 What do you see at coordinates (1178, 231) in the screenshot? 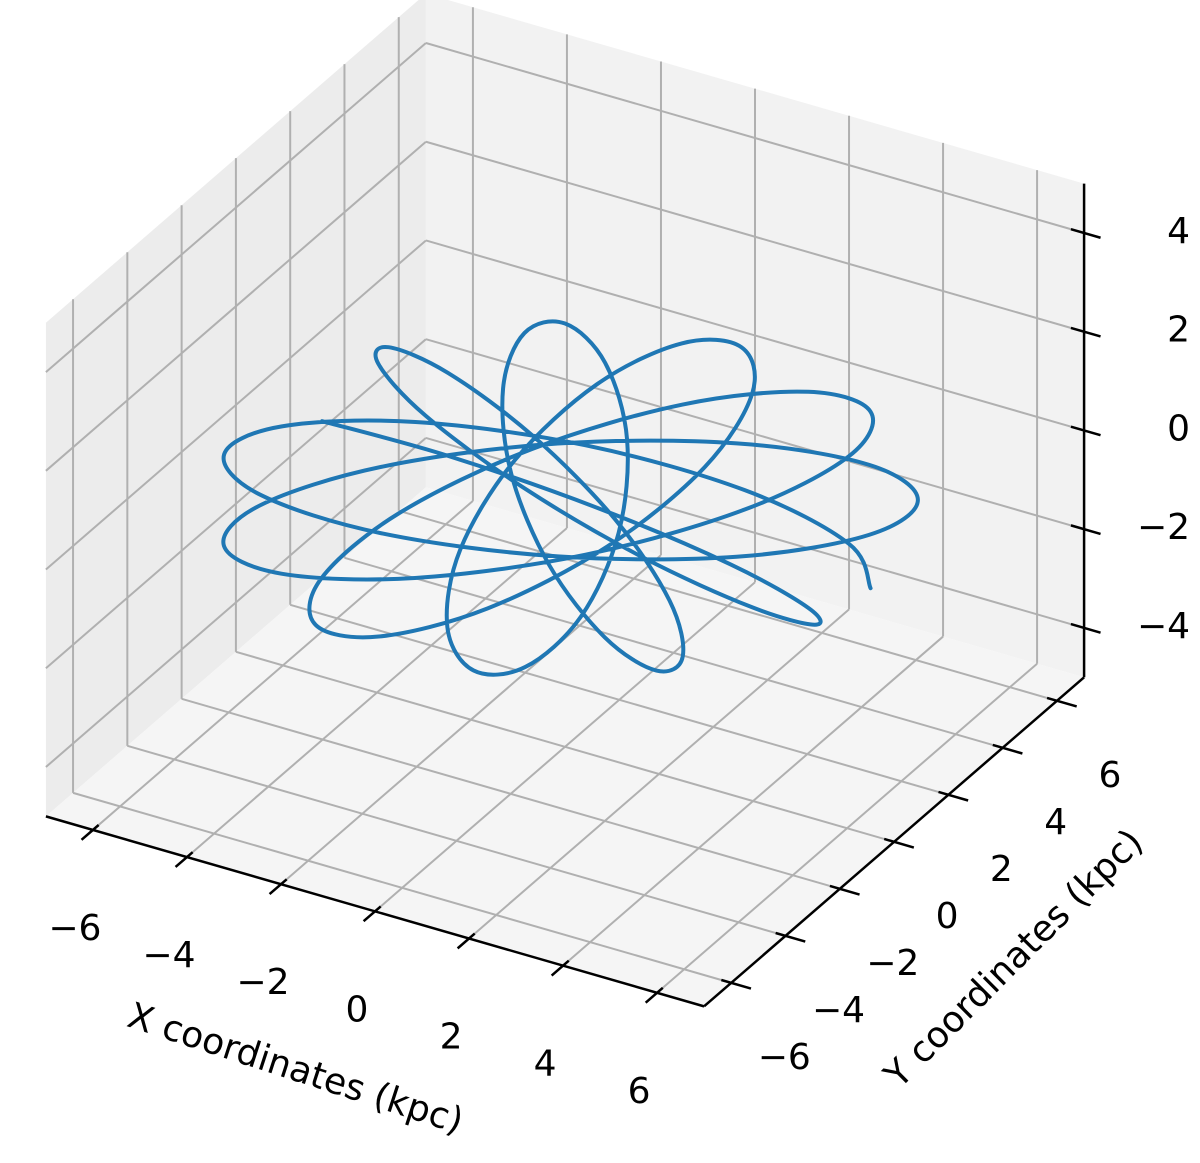
I see `z-tick-label: 4` at bounding box center [1178, 231].